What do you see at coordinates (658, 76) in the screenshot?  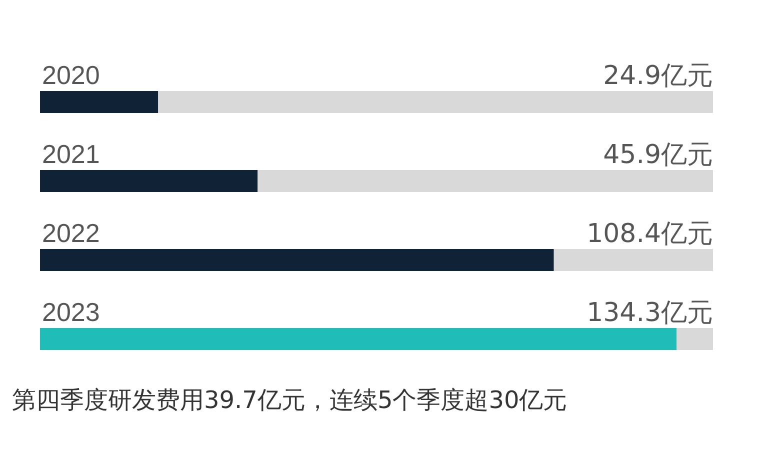 I see `data-label: 24.9亿元` at bounding box center [658, 76].